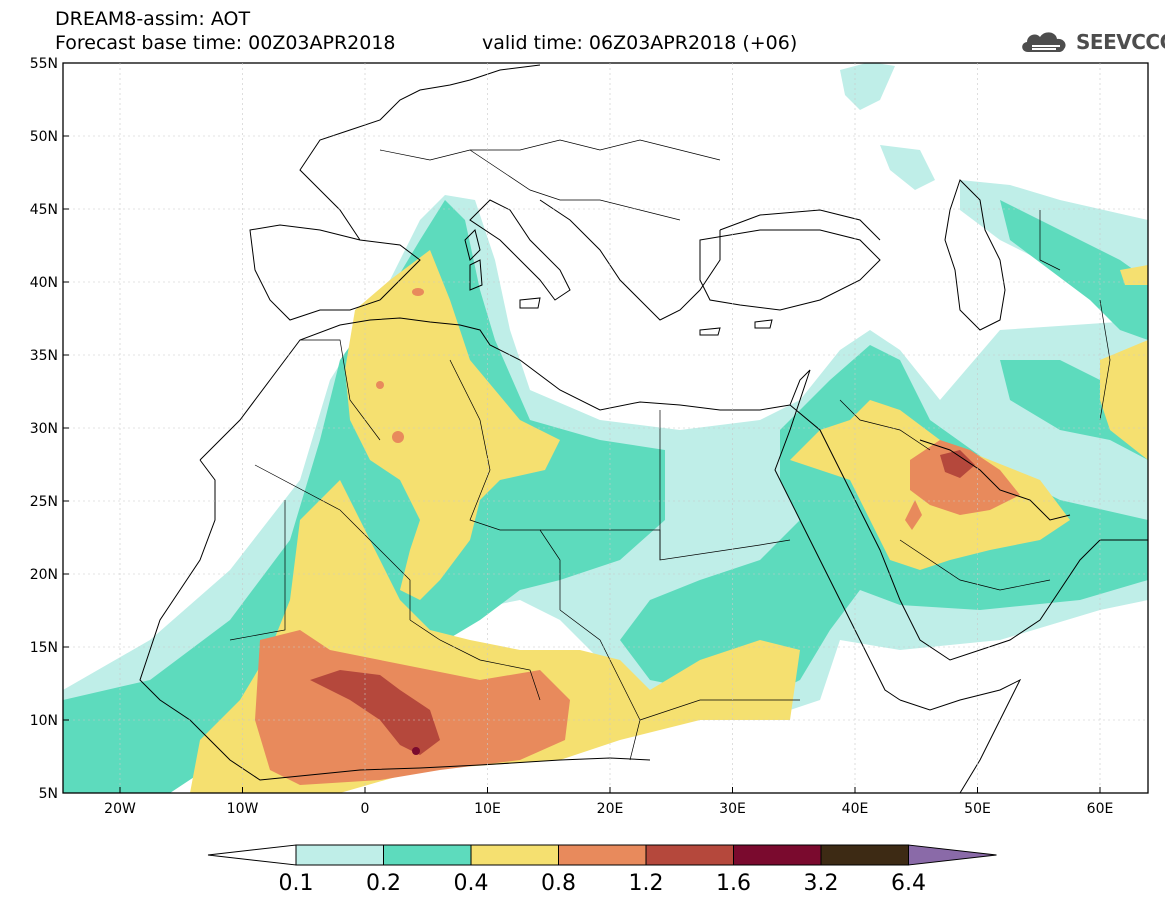  I want to click on lon-tick-label: 40E, so click(855, 809).